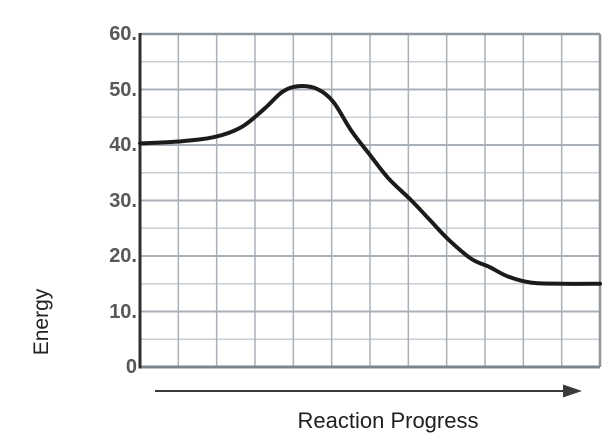 Image resolution: width=610 pixels, height=448 pixels. What do you see at coordinates (123, 311) in the screenshot?
I see `y-tick-label: 10.` at bounding box center [123, 311].